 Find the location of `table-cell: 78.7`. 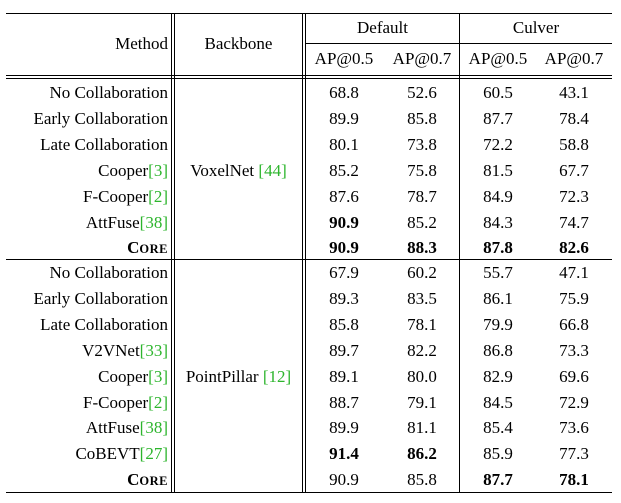

table-cell: 78.7 is located at coordinates (422, 196).